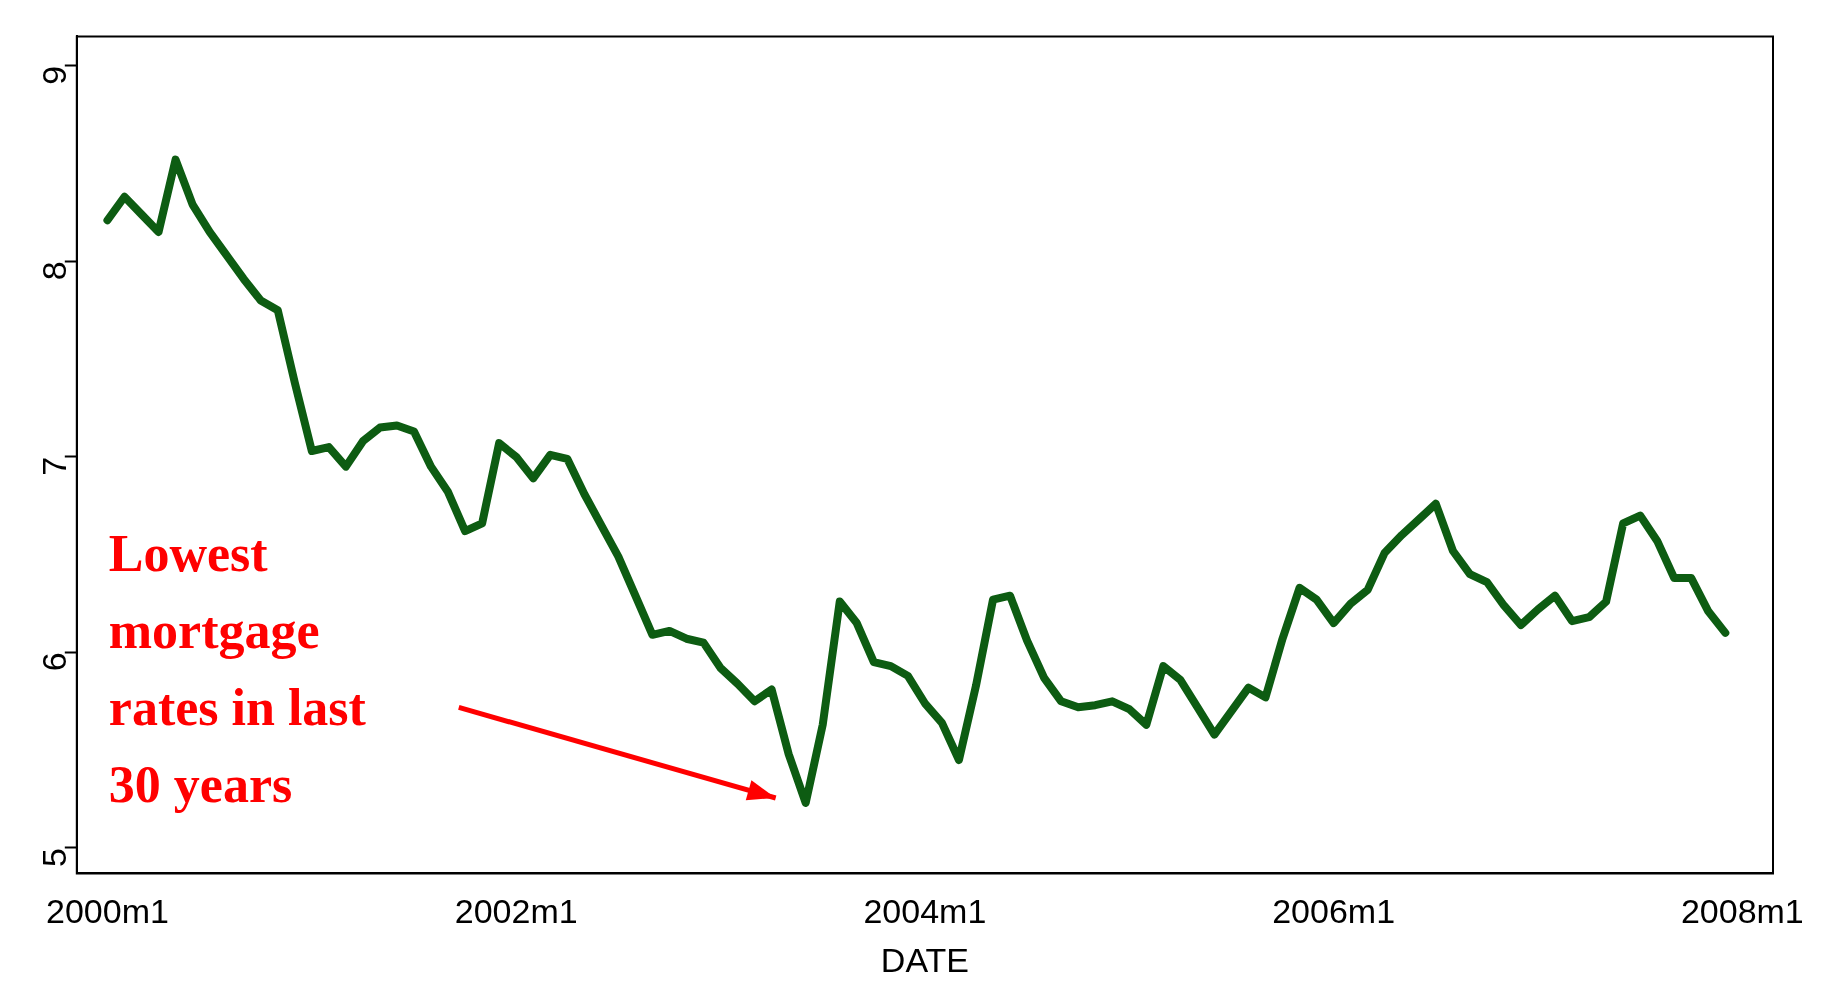 This screenshot has height=996, width=1827. Describe the element at coordinates (1742, 911) in the screenshot. I see `x-tick-label: 2008m1` at that location.